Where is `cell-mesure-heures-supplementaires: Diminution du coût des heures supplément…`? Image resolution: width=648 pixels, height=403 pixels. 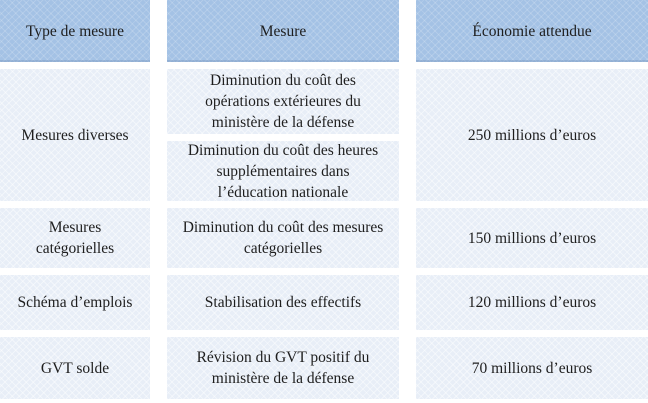 cell-mesure-heures-supplementaires: Diminution du coût des heures supplément… is located at coordinates (283, 171).